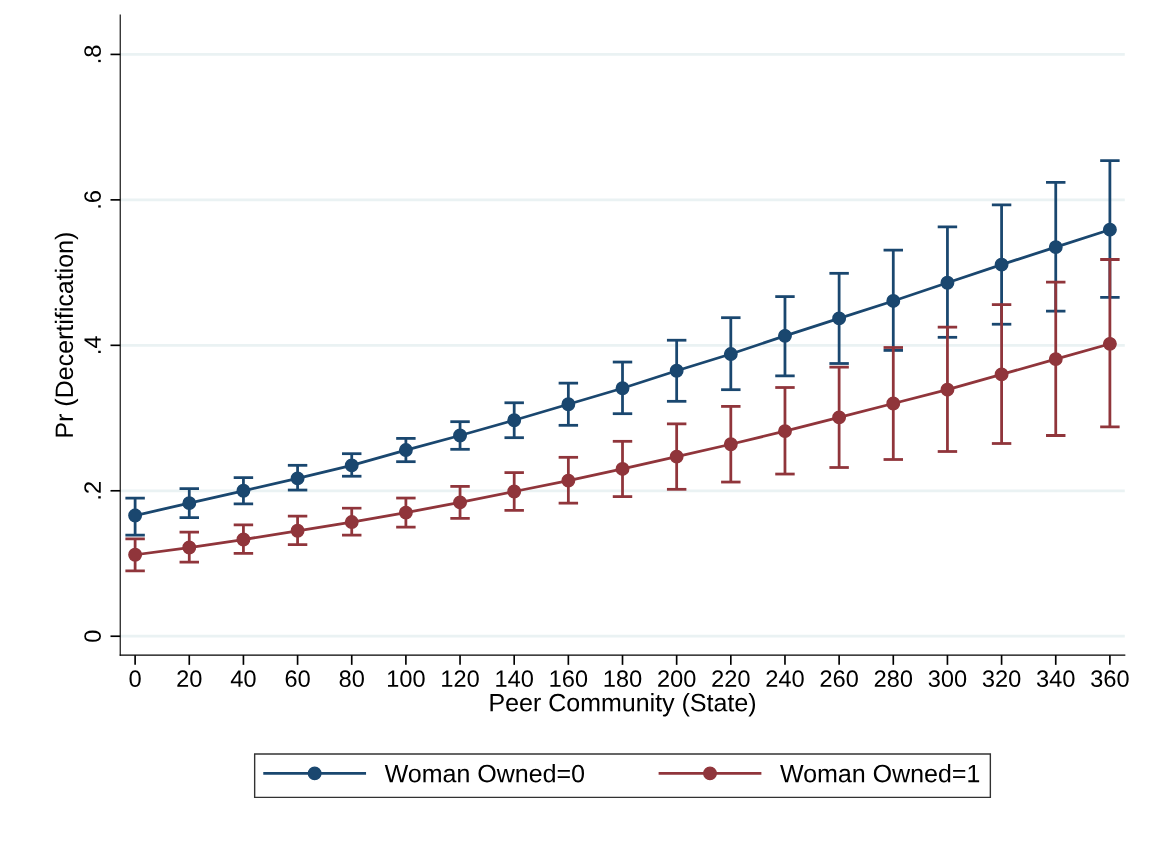 This screenshot has height=841, width=1156. Describe the element at coordinates (1110, 679) in the screenshot. I see `x-tick-label: 360` at that location.